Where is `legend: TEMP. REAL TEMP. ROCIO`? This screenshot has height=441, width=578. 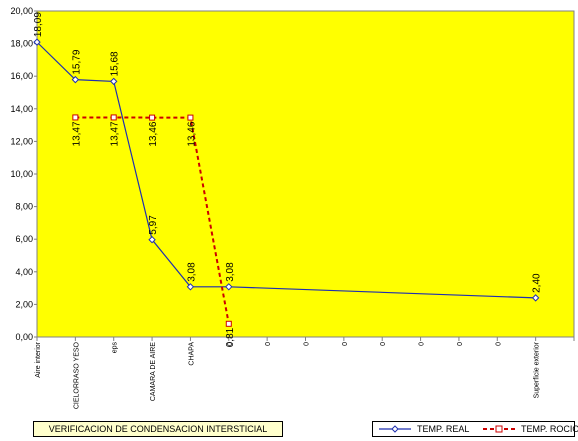 legend: TEMP. REAL TEMP. ROCIO is located at coordinates (475, 429).